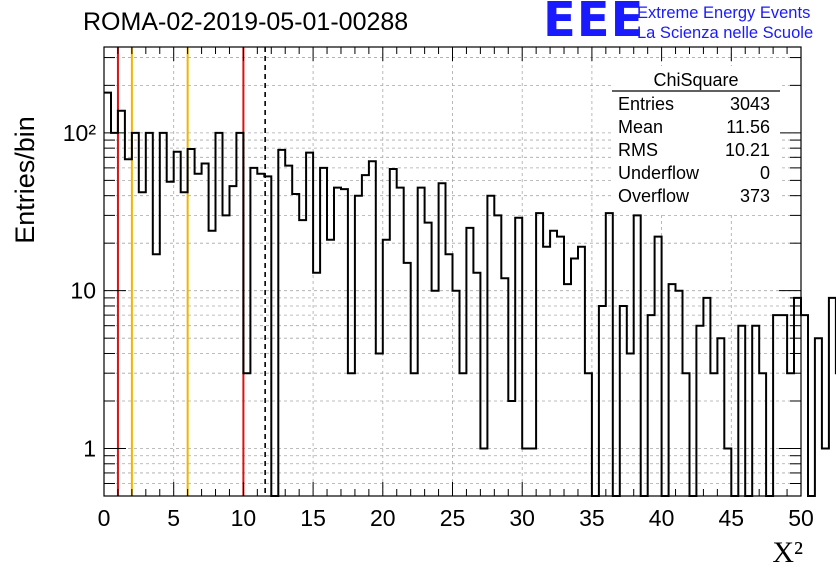  What do you see at coordinates (787, 552) in the screenshot?
I see `x-axis-label: X²` at bounding box center [787, 552].